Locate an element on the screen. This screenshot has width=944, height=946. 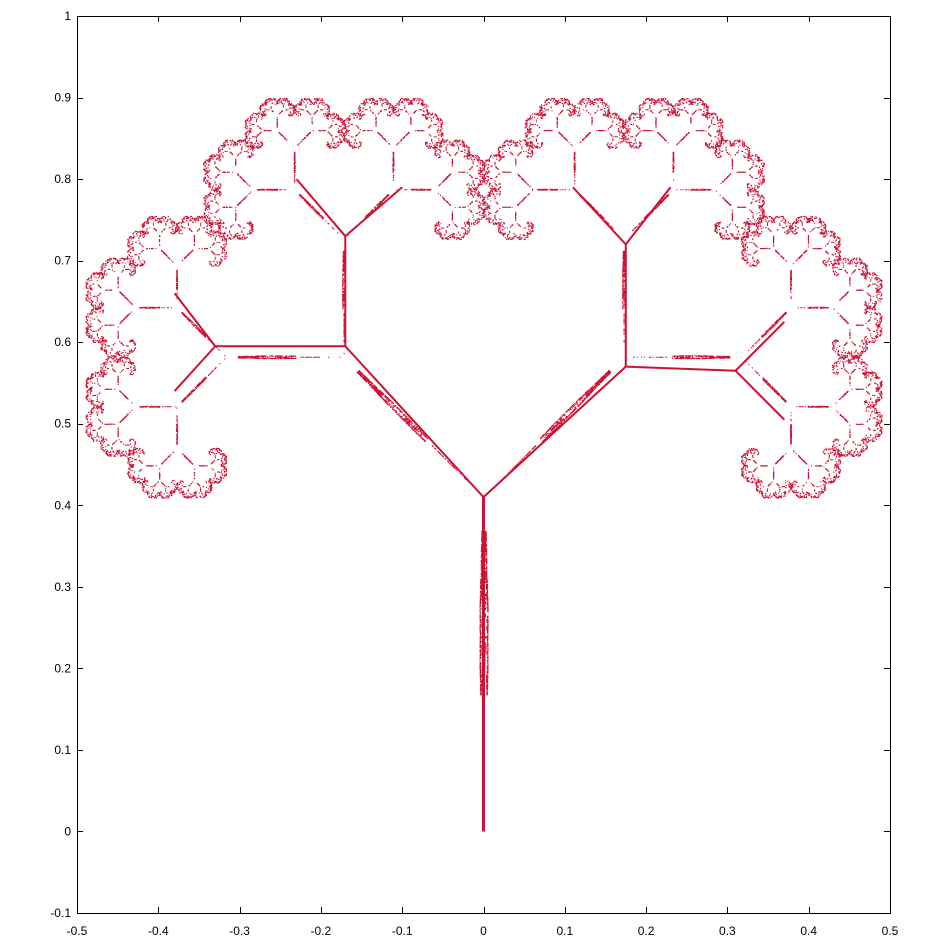
x-tick-label: 0 is located at coordinates (483, 931).